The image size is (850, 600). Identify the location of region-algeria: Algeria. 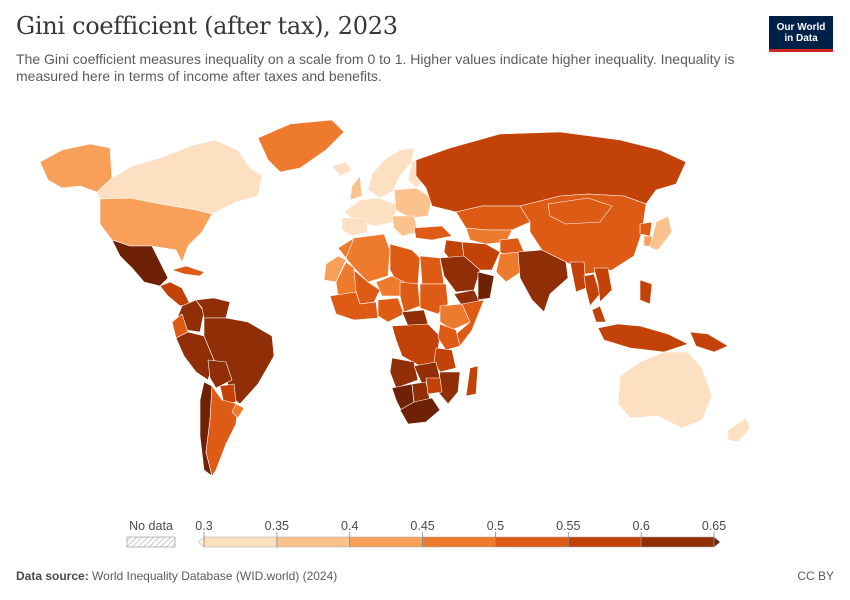
(368, 258).